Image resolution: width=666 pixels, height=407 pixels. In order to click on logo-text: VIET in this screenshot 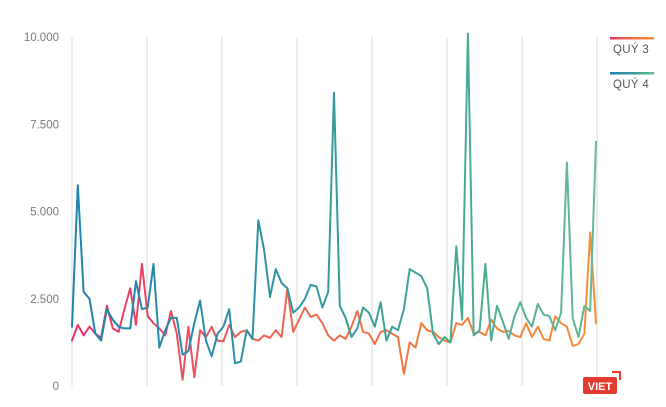, I will do `click(600, 387)`.